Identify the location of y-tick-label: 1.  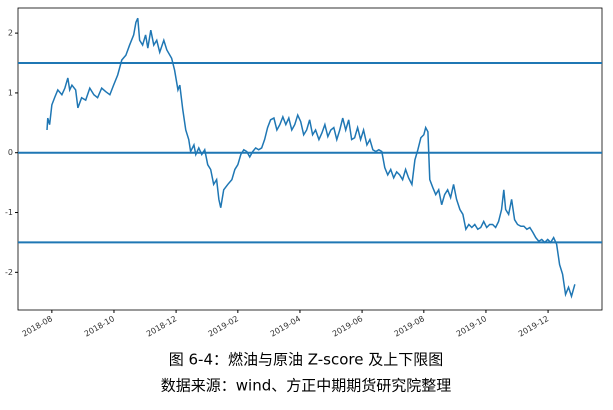
(10, 92).